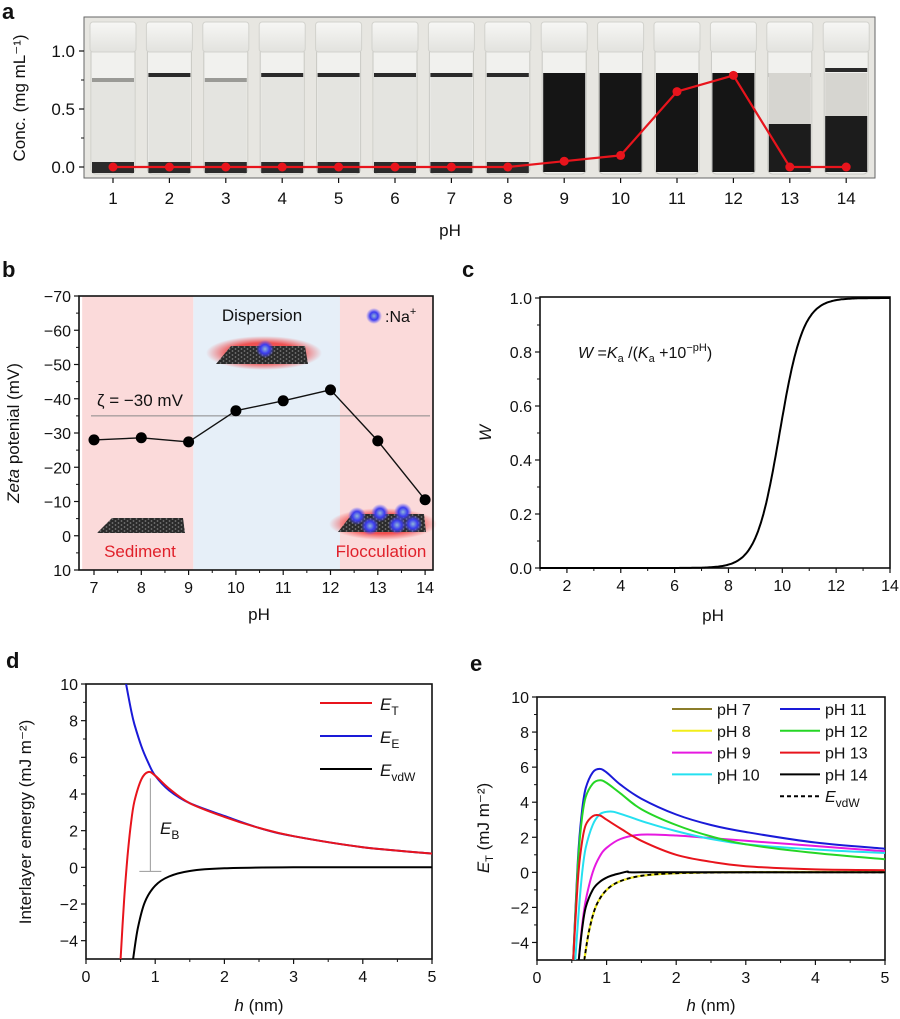 This screenshot has width=900, height=1019. What do you see at coordinates (738, 775) in the screenshot?
I see `legend-label-ph-10: pH 10` at bounding box center [738, 775].